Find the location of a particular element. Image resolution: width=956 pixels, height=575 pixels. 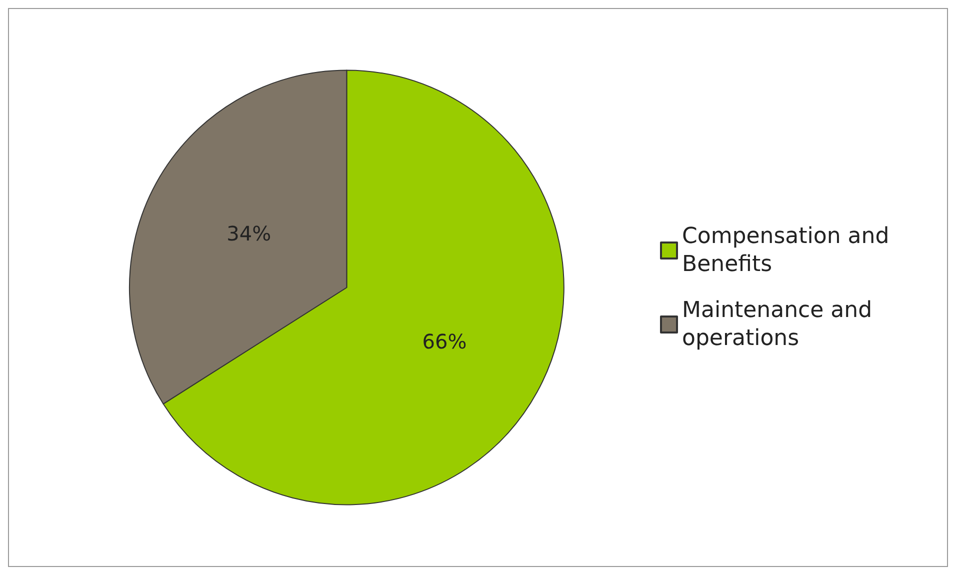

data-label: 34% is located at coordinates (249, 234).